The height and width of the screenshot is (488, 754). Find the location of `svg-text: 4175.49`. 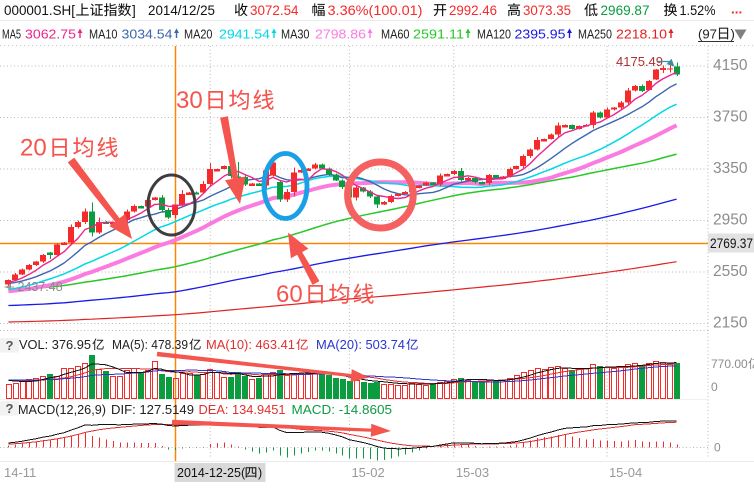

svg-text: 4175.49 is located at coordinates (639, 61).